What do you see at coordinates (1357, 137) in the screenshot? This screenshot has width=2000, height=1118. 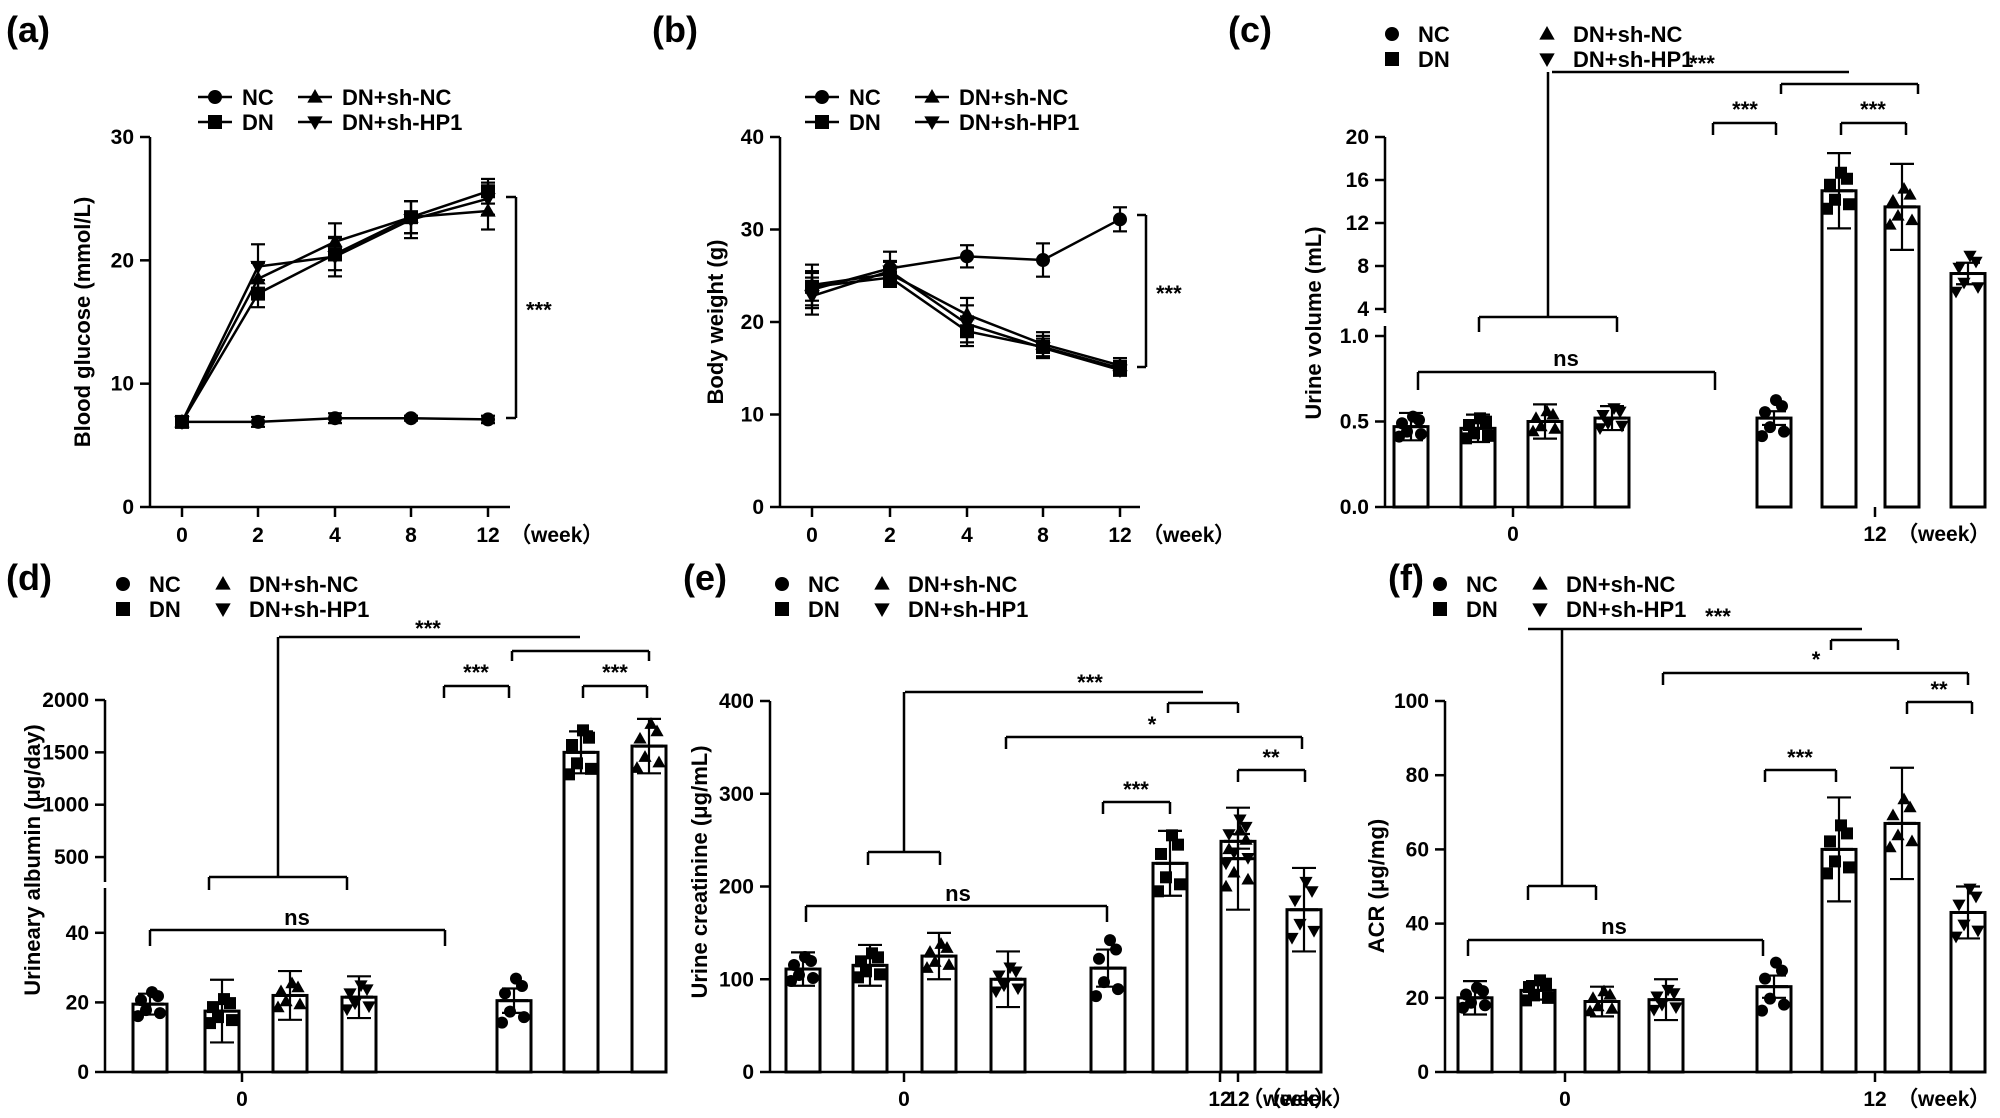 I see `y-tick-label: 20` at bounding box center [1357, 137].